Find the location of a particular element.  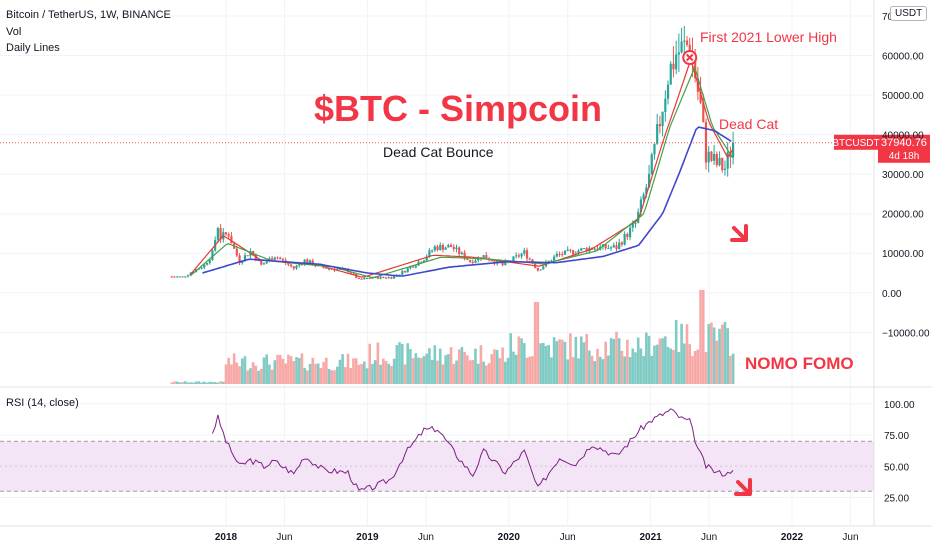

time-tick-label: 2021 is located at coordinates (650, 537).